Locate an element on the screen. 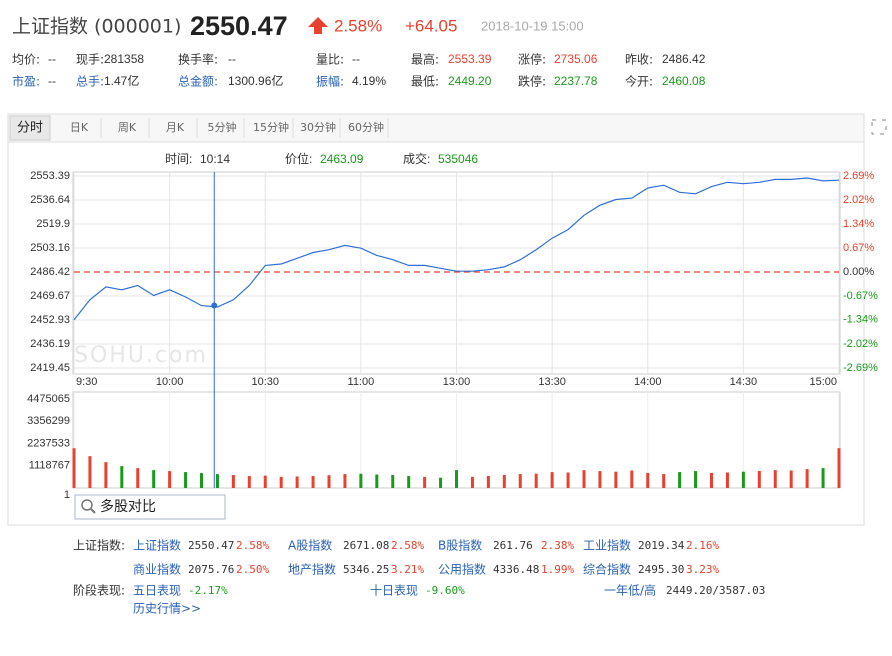  compare-text: 多股对比 is located at coordinates (128, 506).